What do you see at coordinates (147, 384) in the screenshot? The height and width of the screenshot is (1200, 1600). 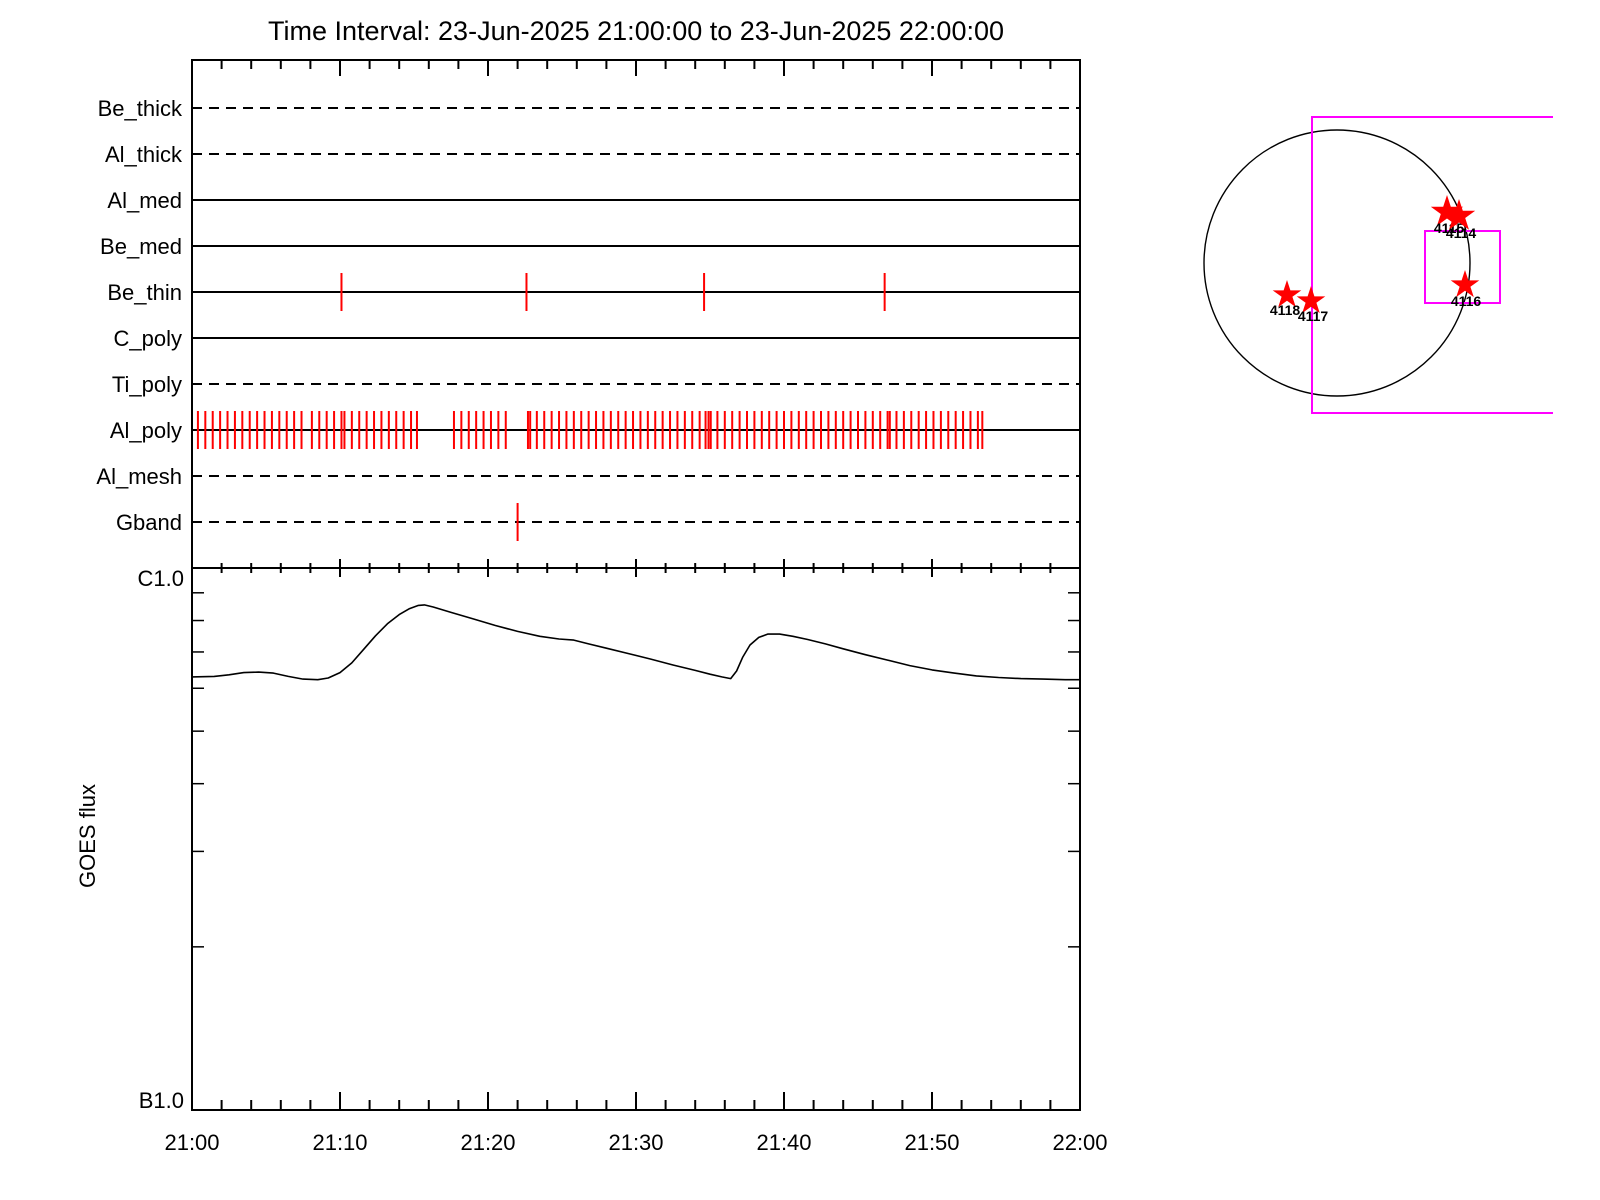 I see `filter-row-label: Ti_poly` at bounding box center [147, 384].